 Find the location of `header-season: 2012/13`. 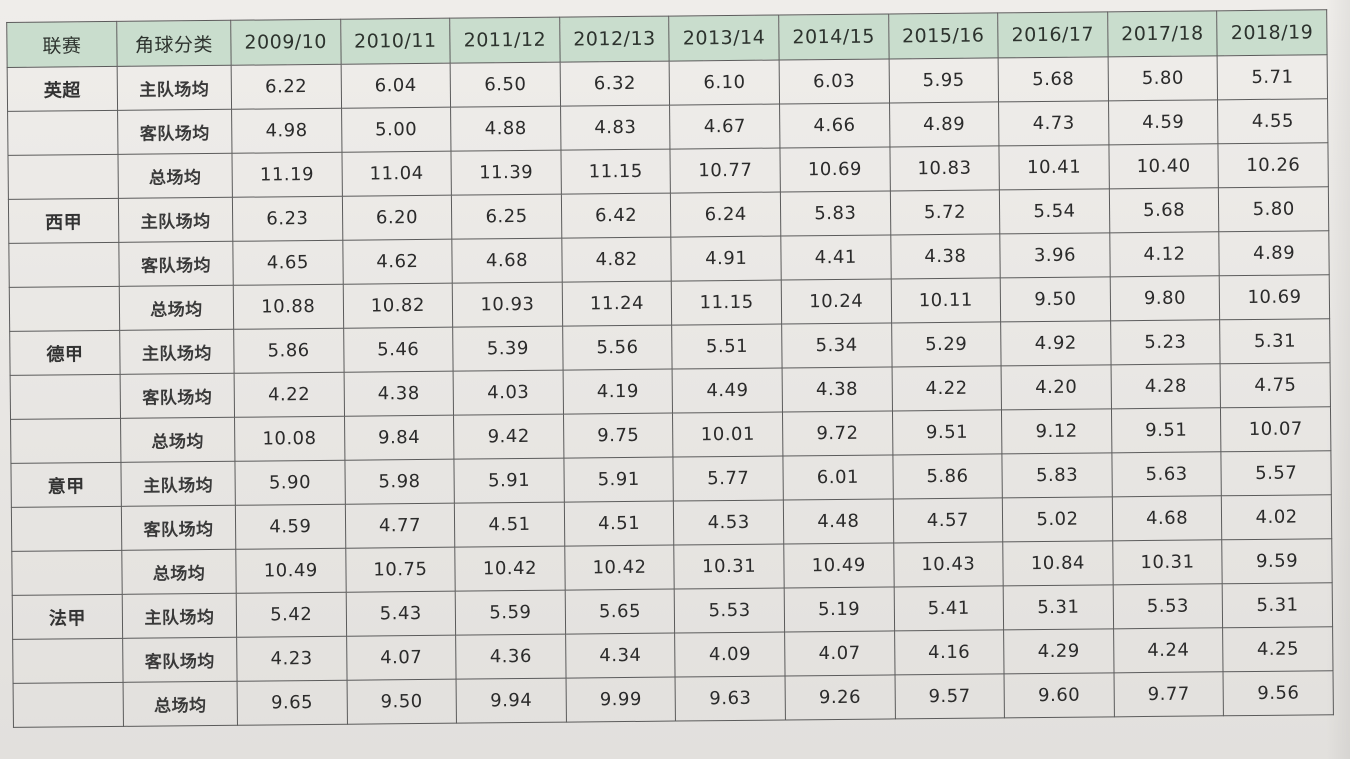

header-season: 2012/13 is located at coordinates (614, 39).